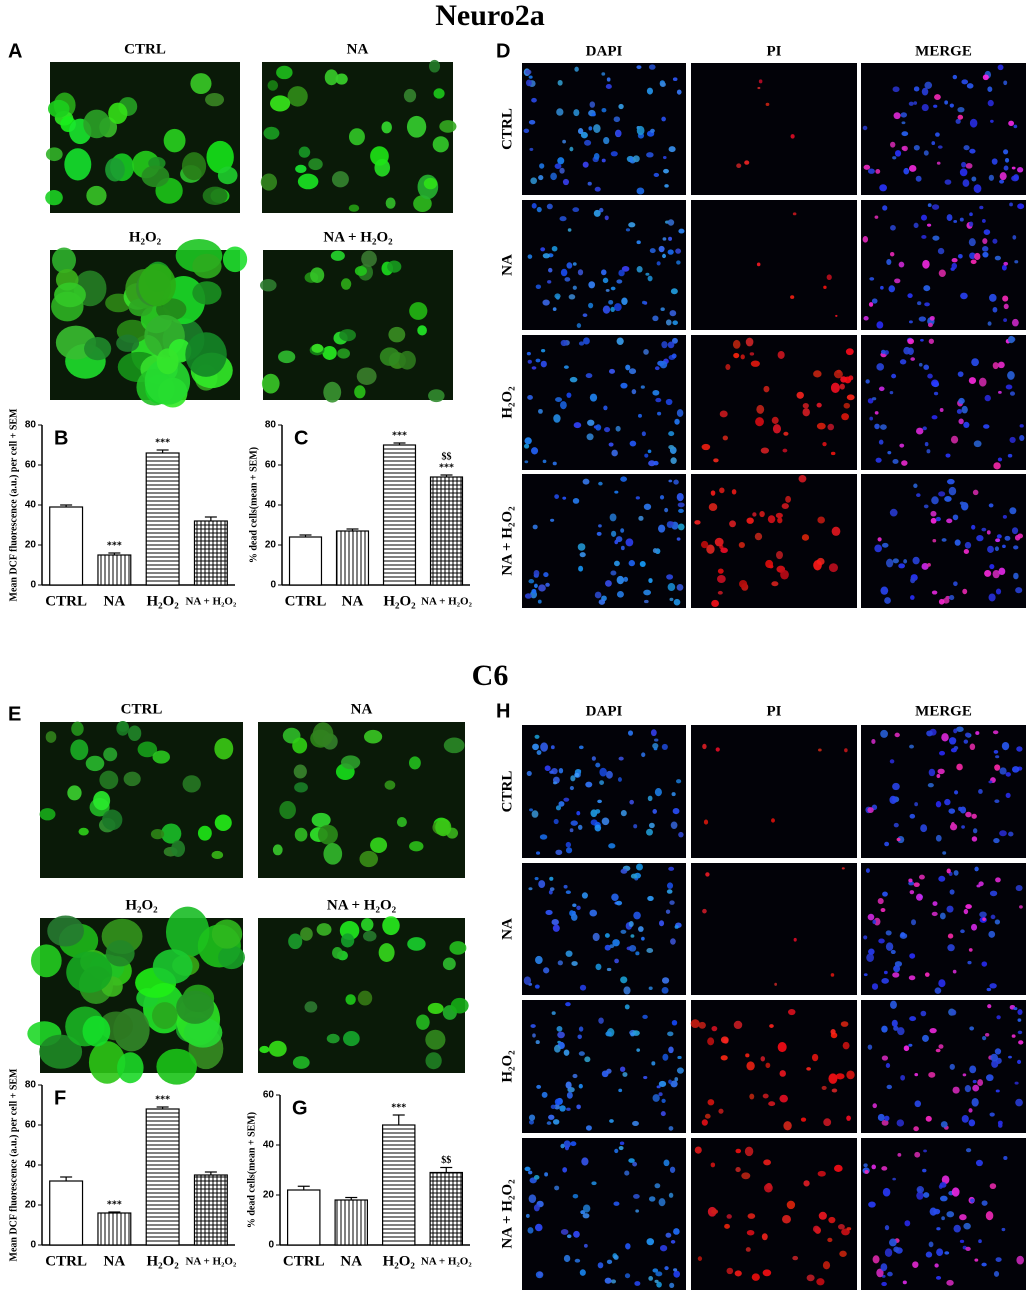  What do you see at coordinates (507, 792) in the screenshot?
I see `row-label: CTRL` at bounding box center [507, 792].